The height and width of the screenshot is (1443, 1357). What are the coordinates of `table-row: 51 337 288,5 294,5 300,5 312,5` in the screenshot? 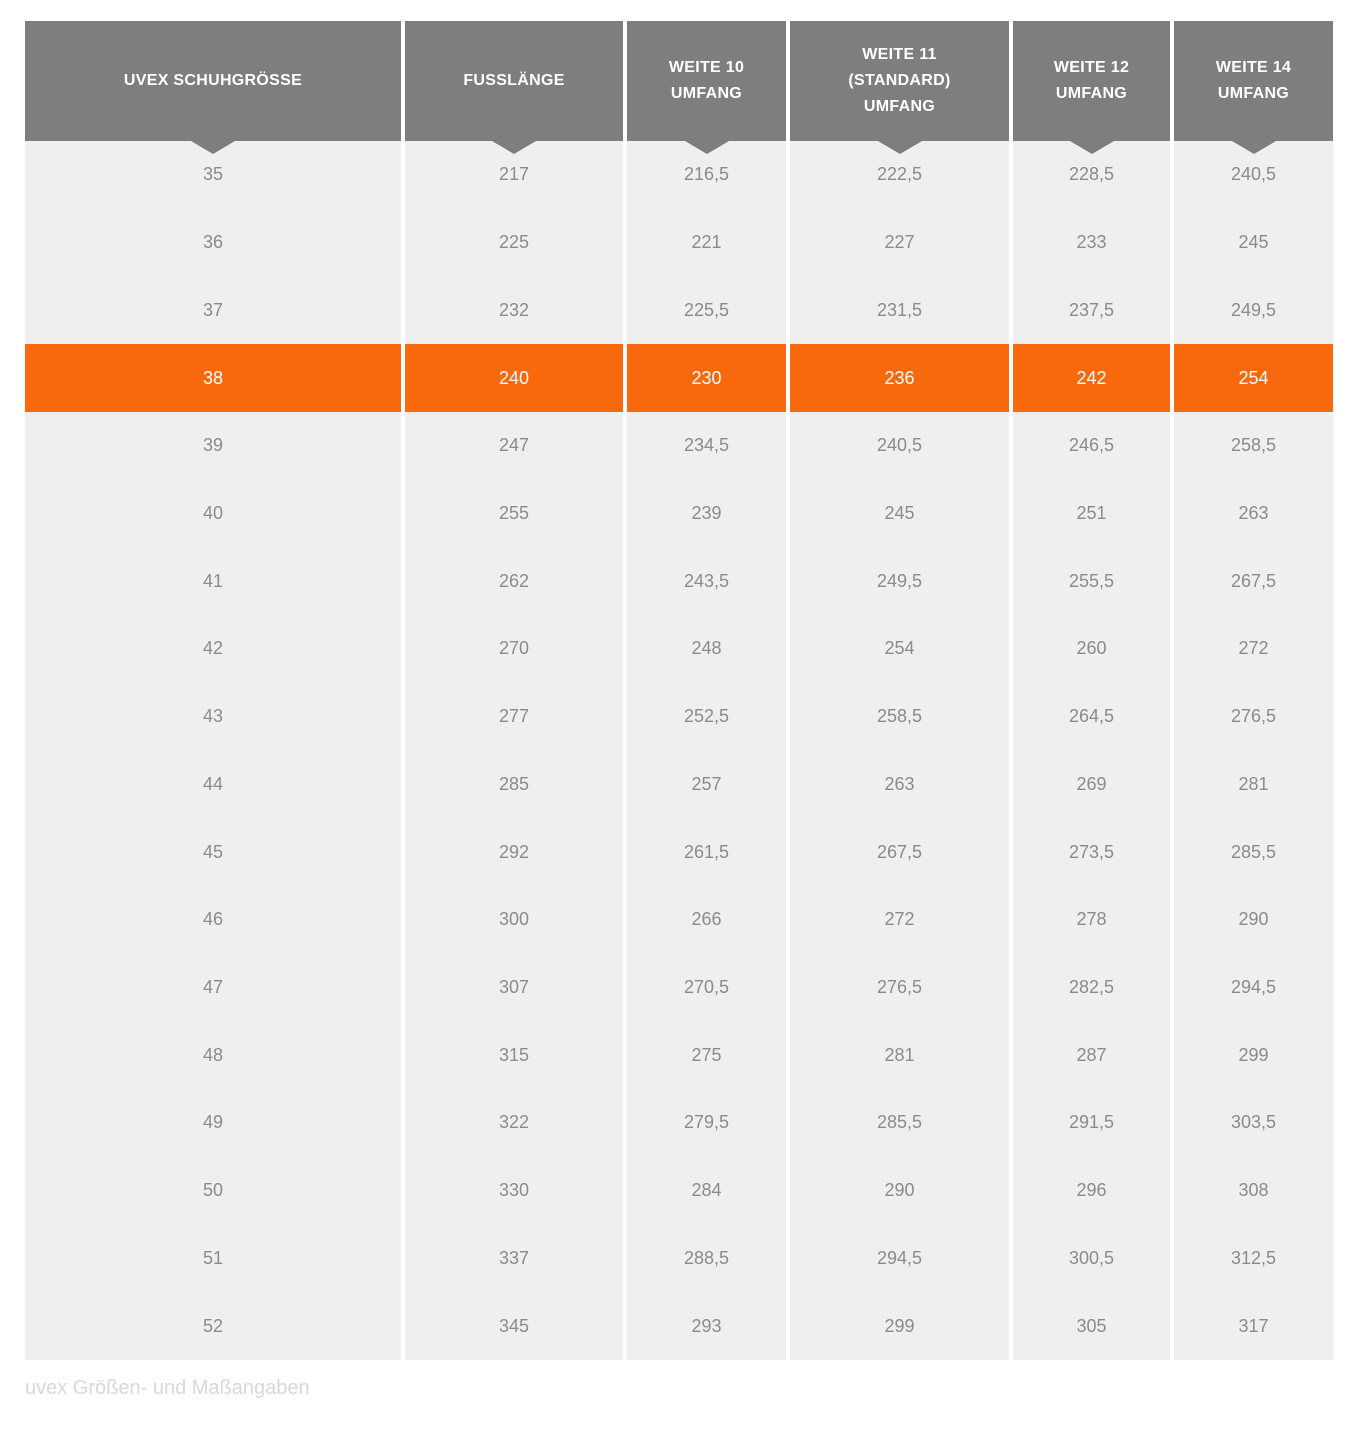 It's located at (679, 1258).